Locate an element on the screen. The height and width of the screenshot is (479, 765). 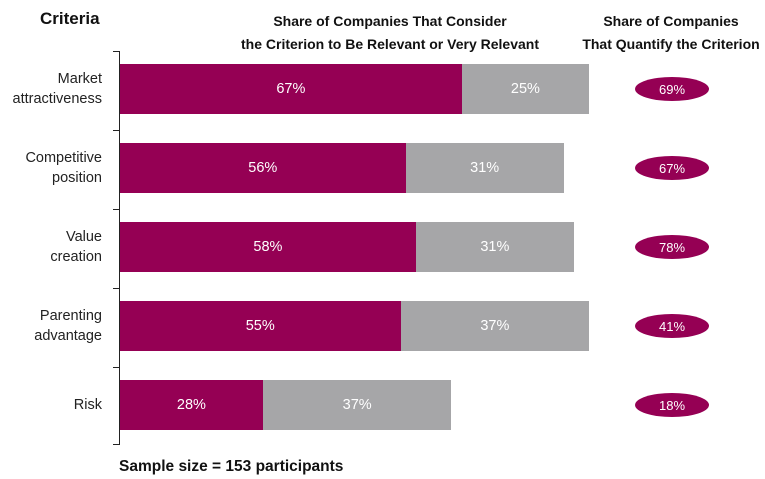
category-label-line: creation is located at coordinates (76, 257).